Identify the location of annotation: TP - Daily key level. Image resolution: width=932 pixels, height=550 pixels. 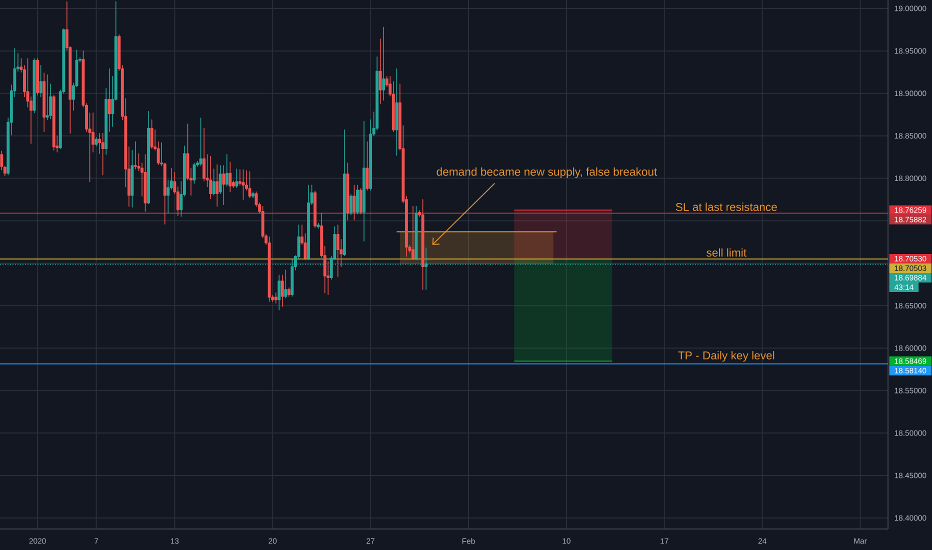
(726, 356).